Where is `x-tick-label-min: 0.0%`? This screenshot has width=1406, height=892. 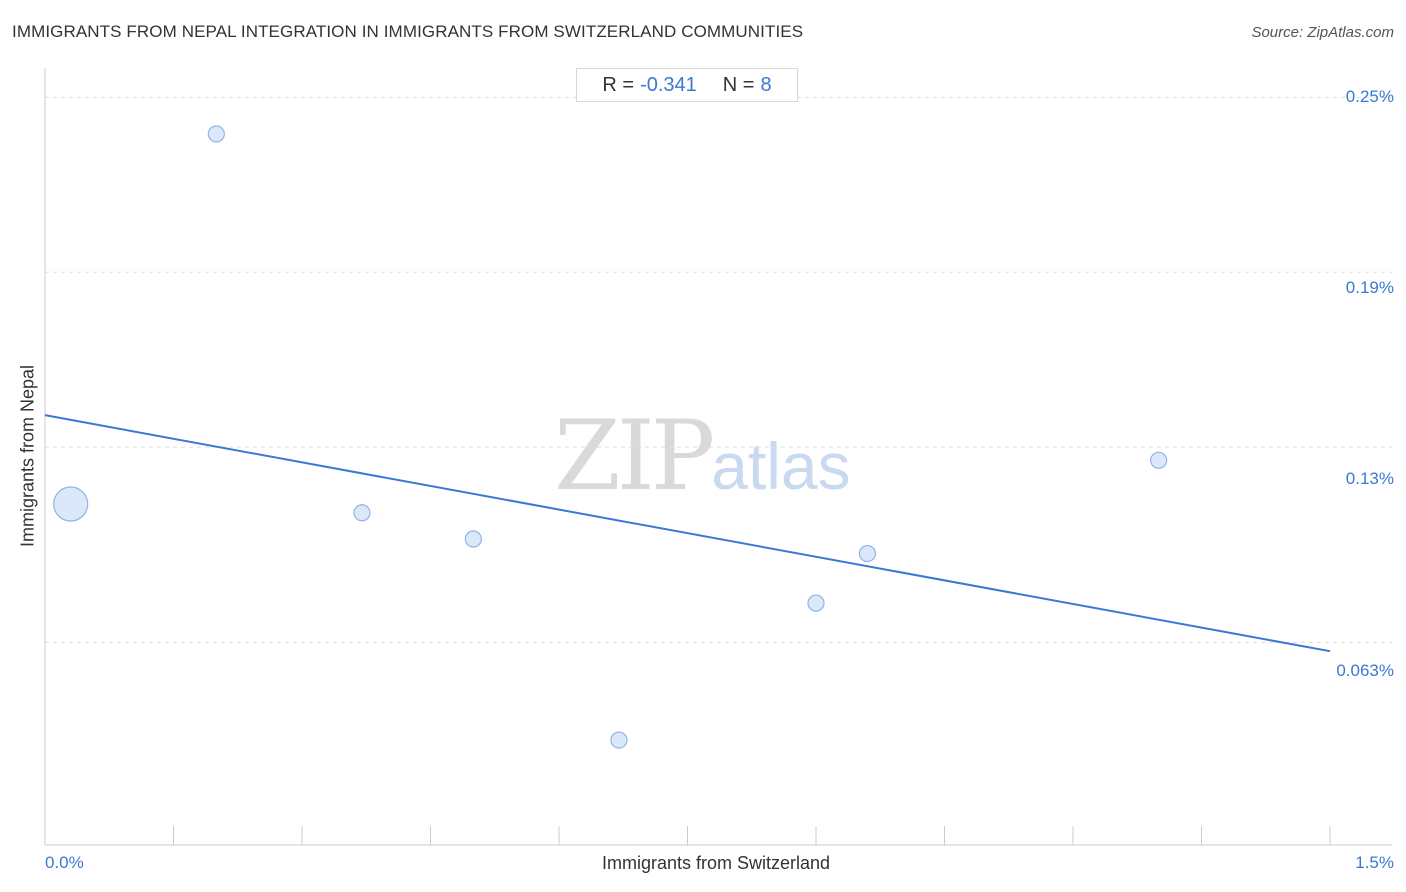 x-tick-label-min: 0.0% is located at coordinates (64, 862).